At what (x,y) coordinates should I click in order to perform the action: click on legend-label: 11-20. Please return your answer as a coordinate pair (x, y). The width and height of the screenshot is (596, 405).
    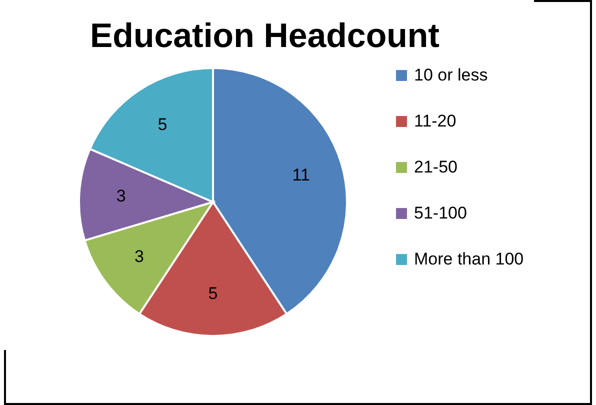
    Looking at the image, I should click on (435, 121).